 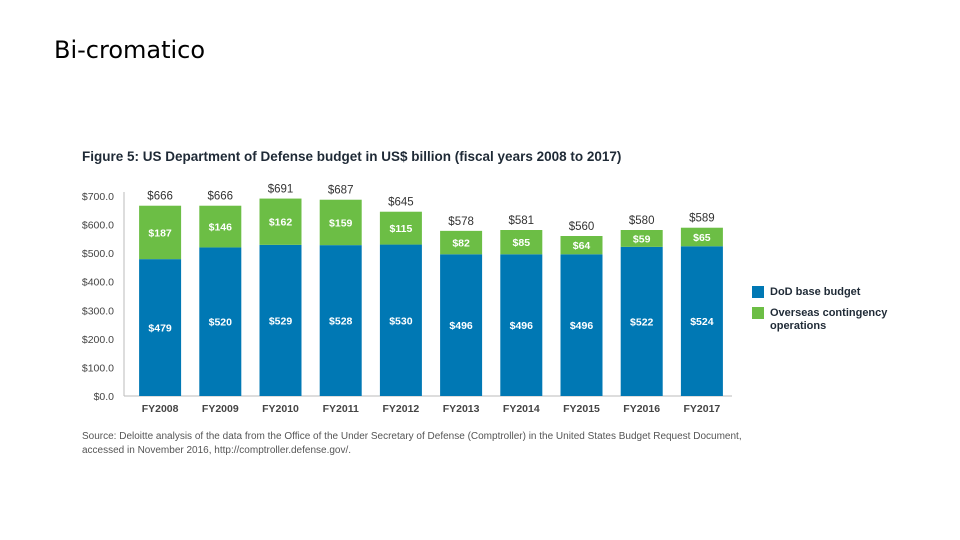 What do you see at coordinates (98, 226) in the screenshot?
I see `y-tick-label: $600.0` at bounding box center [98, 226].